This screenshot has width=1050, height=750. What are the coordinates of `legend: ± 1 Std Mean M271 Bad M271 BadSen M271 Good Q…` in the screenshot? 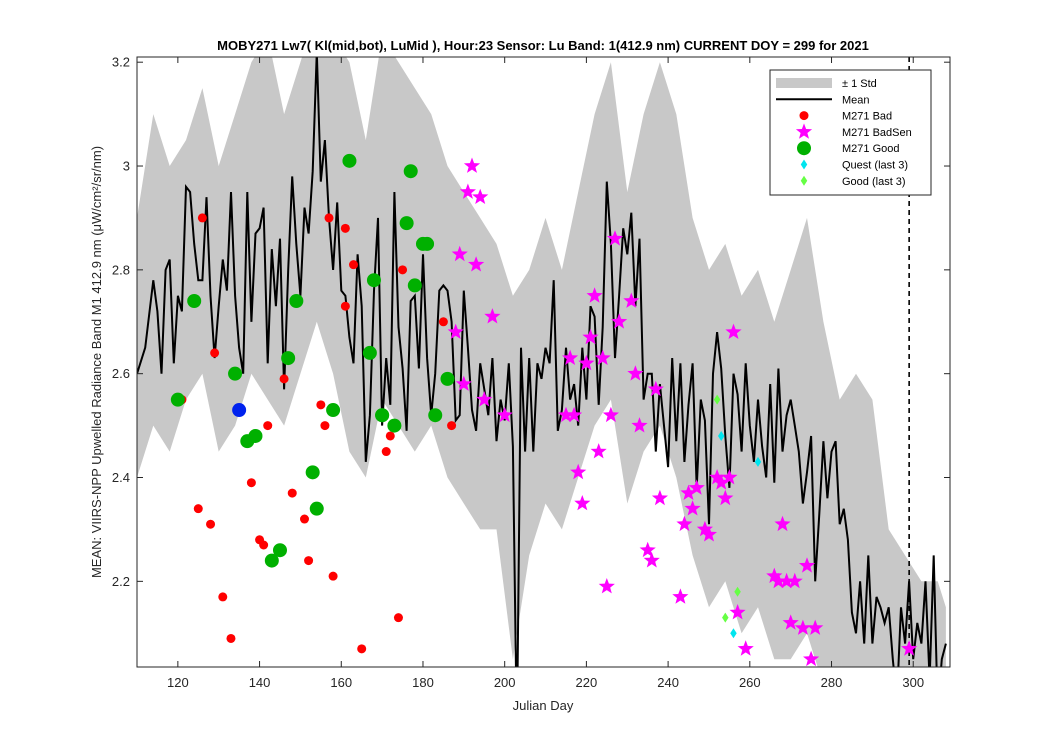 It's located at (850, 132).